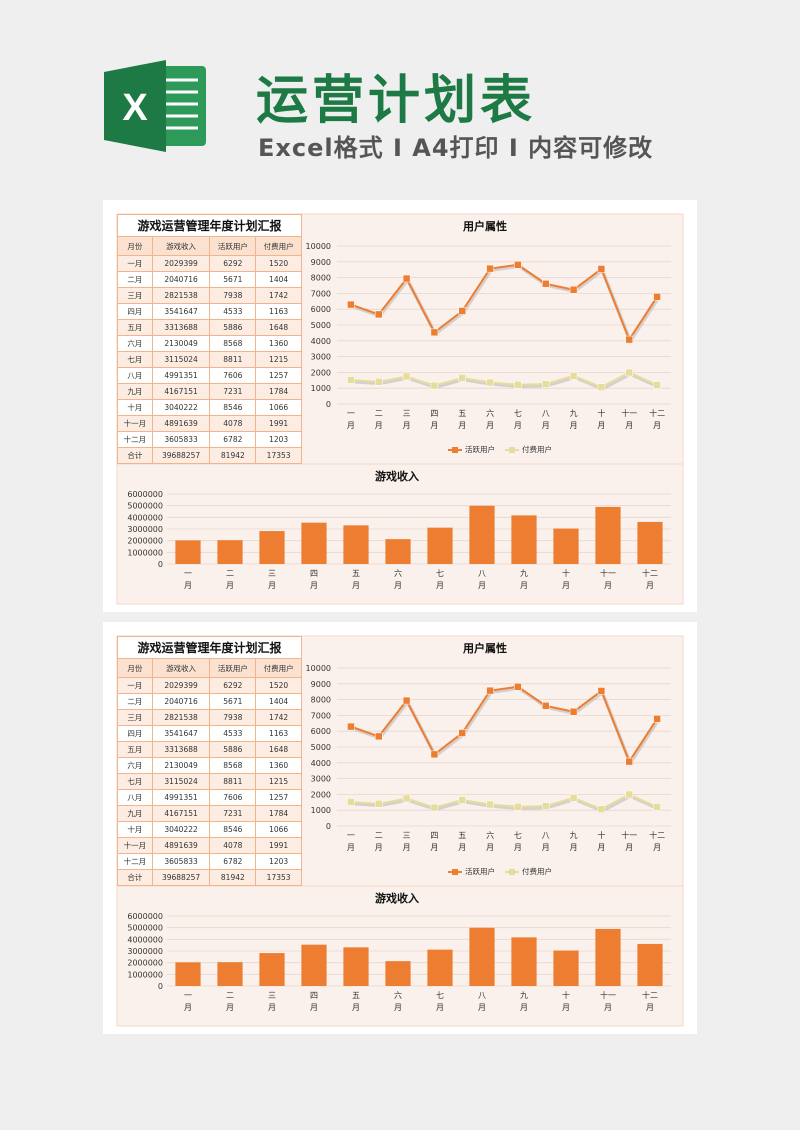 This screenshot has height=1130, width=800. Describe the element at coordinates (321, 278) in the screenshot. I see `y-tick-label: 8000` at that location.